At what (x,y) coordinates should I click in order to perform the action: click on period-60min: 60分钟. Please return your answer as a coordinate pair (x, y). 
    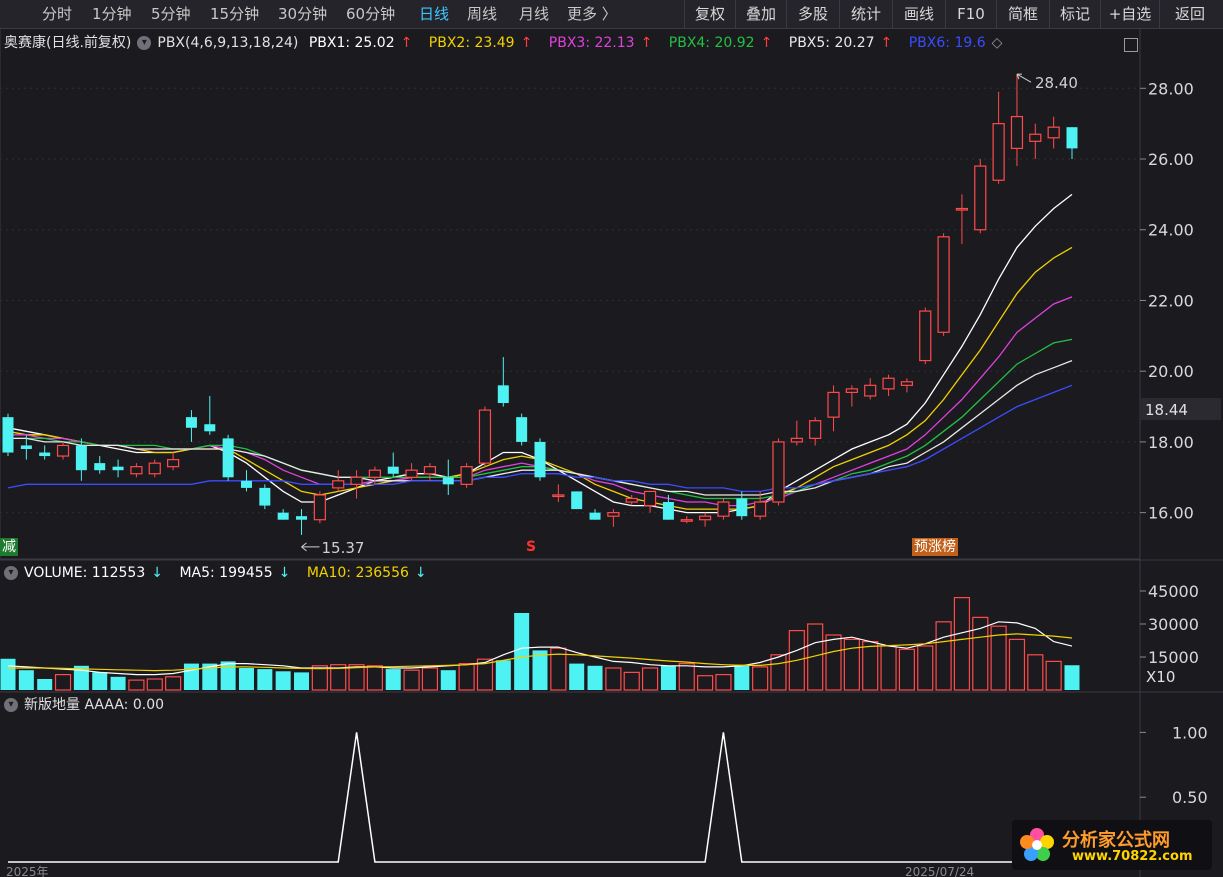
    Looking at the image, I should click on (371, 14).